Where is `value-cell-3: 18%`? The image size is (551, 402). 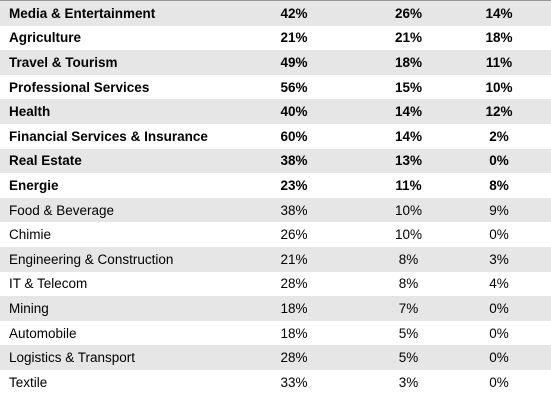
value-cell-3: 18% is located at coordinates (499, 38).